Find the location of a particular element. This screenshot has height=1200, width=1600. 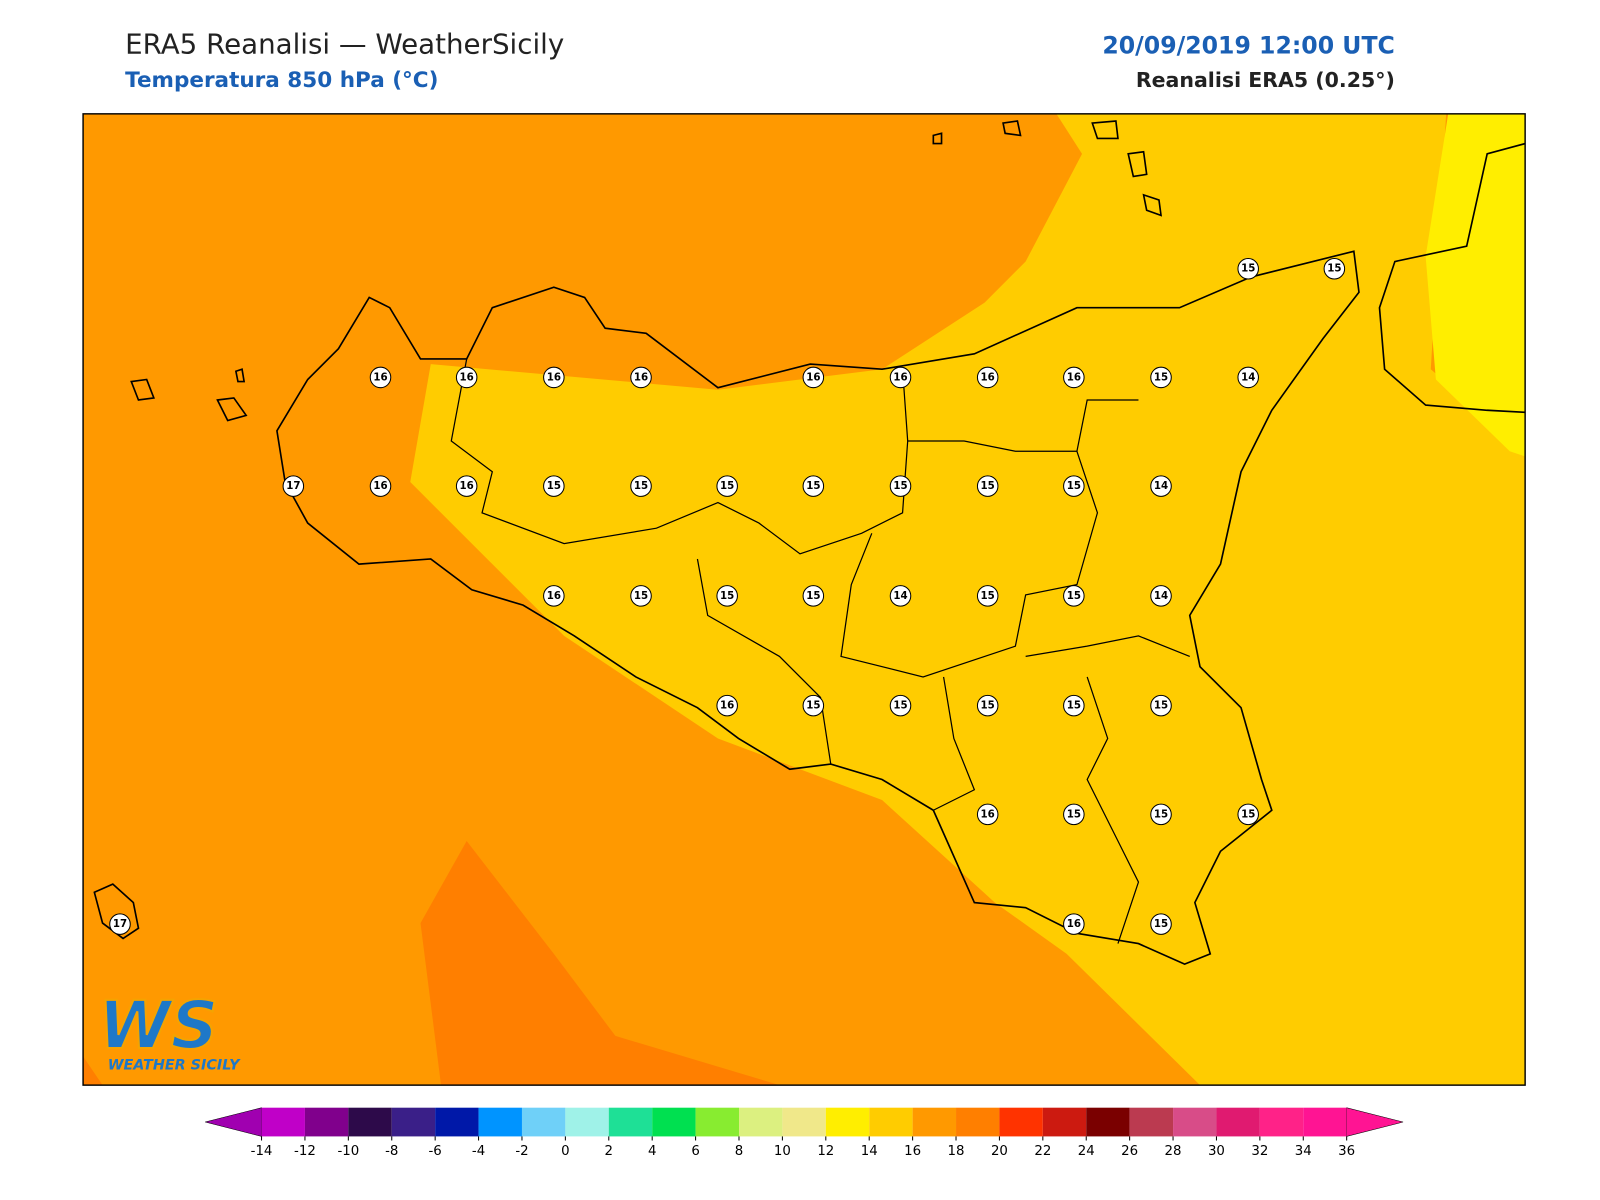

colorbar-tick-label: 2 is located at coordinates (609, 1151).